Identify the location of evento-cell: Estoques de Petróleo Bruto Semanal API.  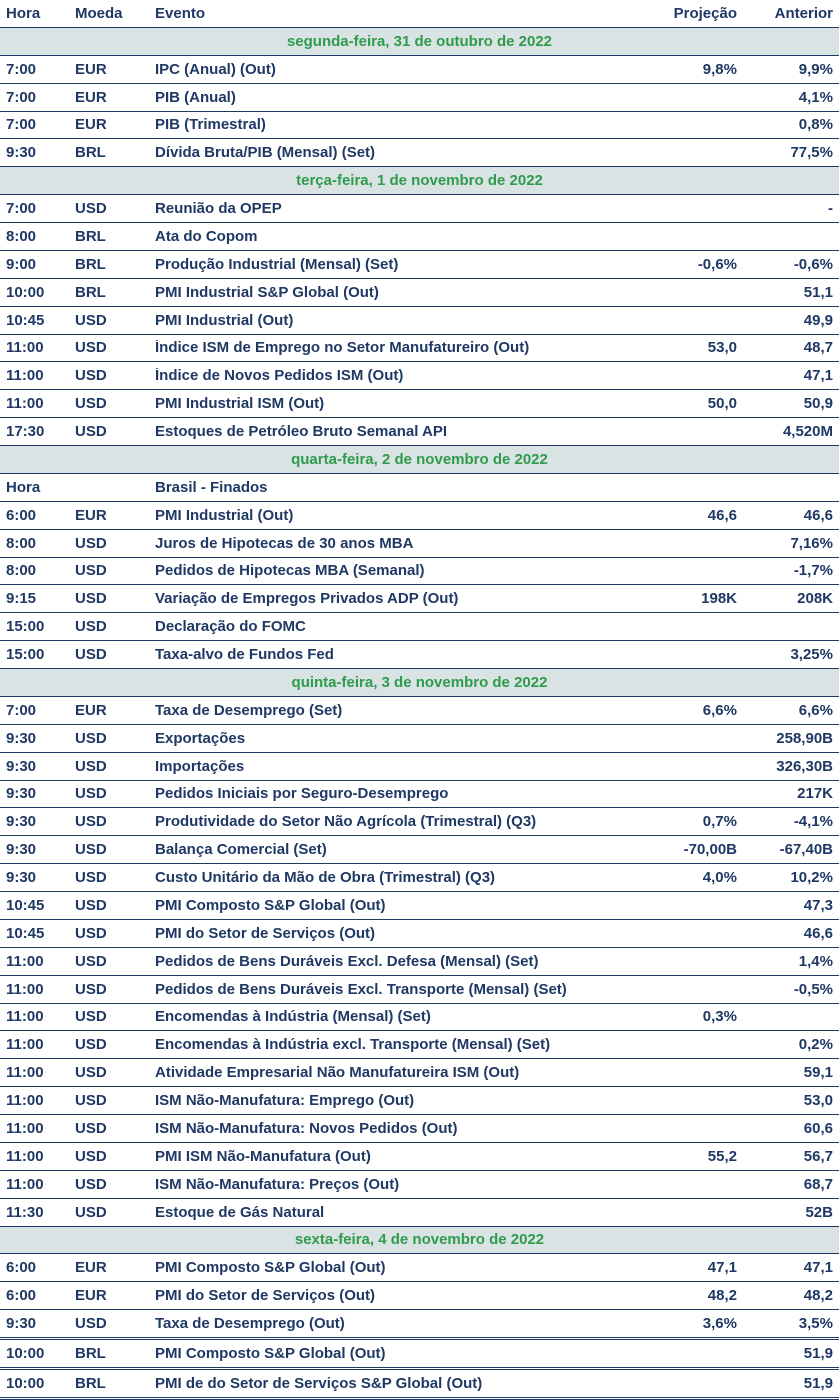
(301, 432).